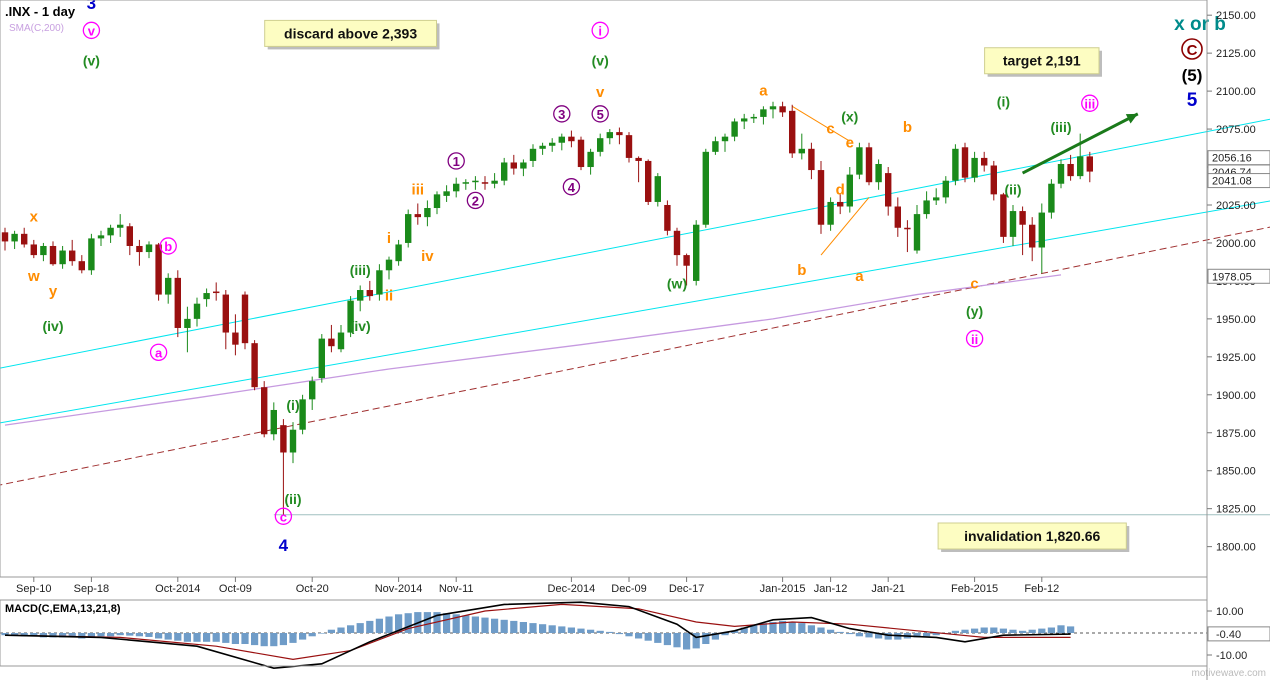 The image size is (1270, 680). I want to click on x-tick-label: Nov-2014, so click(399, 589).